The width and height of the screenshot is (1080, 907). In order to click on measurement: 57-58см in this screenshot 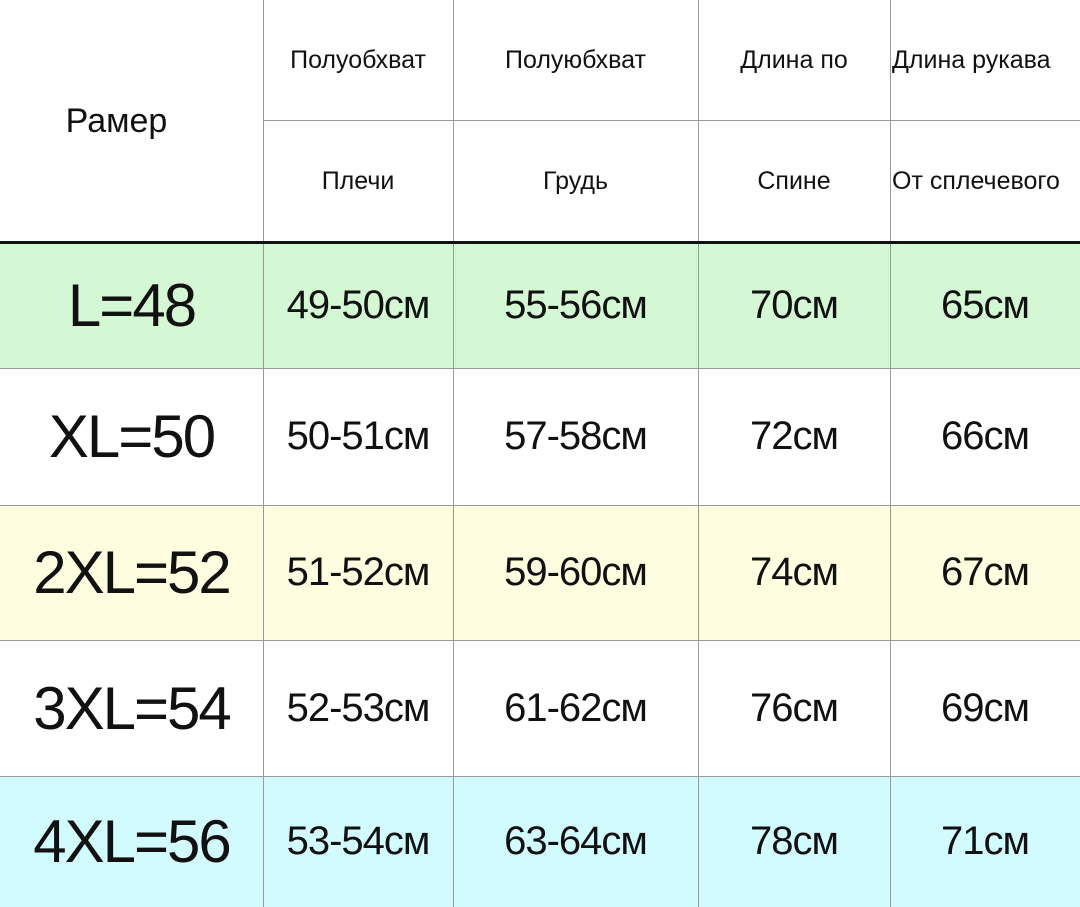, I will do `click(576, 436)`.